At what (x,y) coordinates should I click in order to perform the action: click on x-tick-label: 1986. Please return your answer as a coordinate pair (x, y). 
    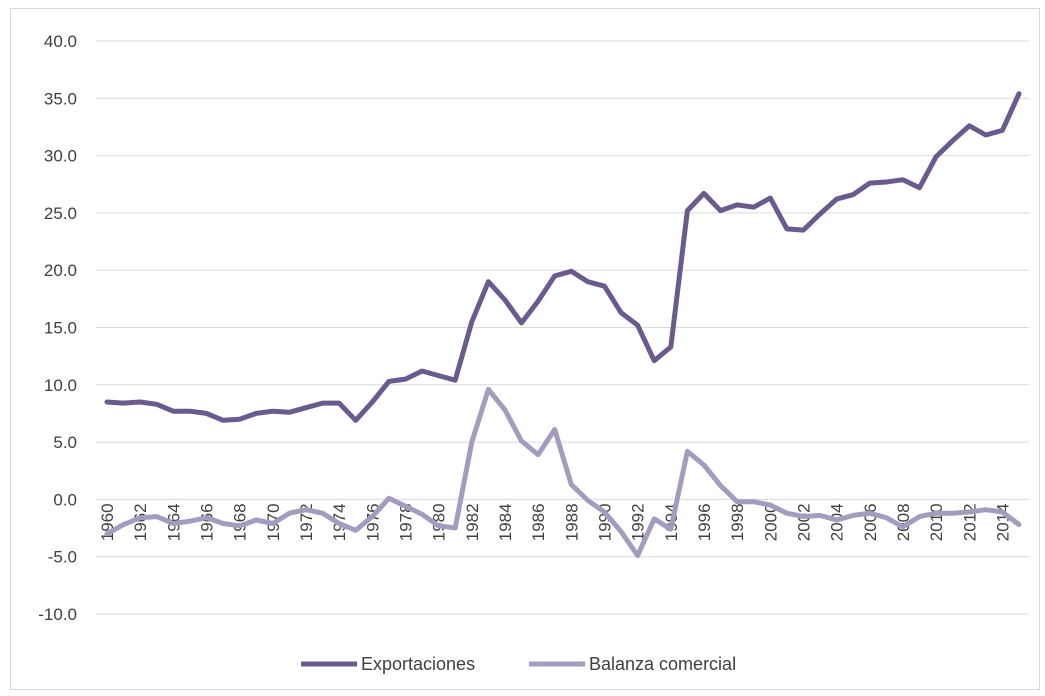
    Looking at the image, I should click on (538, 522).